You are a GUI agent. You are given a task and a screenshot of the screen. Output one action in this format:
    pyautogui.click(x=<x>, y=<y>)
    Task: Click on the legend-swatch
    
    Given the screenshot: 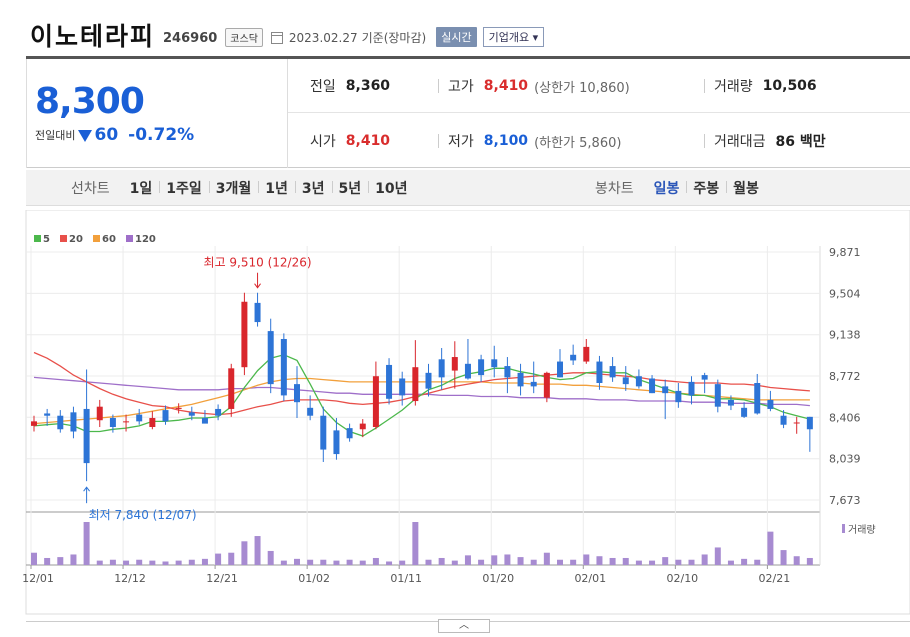 What is the action you would take?
    pyautogui.click(x=129, y=238)
    